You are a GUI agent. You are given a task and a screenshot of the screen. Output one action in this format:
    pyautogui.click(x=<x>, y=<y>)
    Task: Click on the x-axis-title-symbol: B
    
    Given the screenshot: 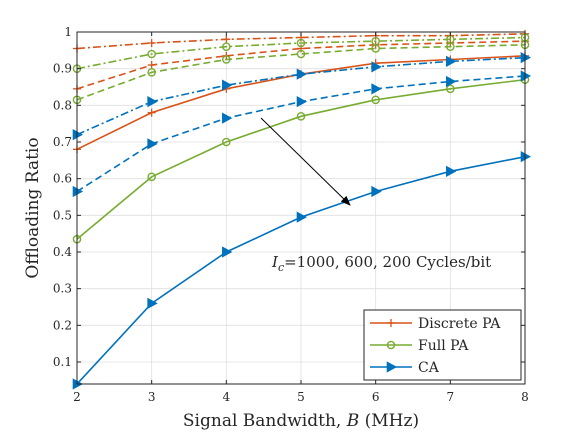 What is the action you would take?
    pyautogui.click(x=353, y=421)
    